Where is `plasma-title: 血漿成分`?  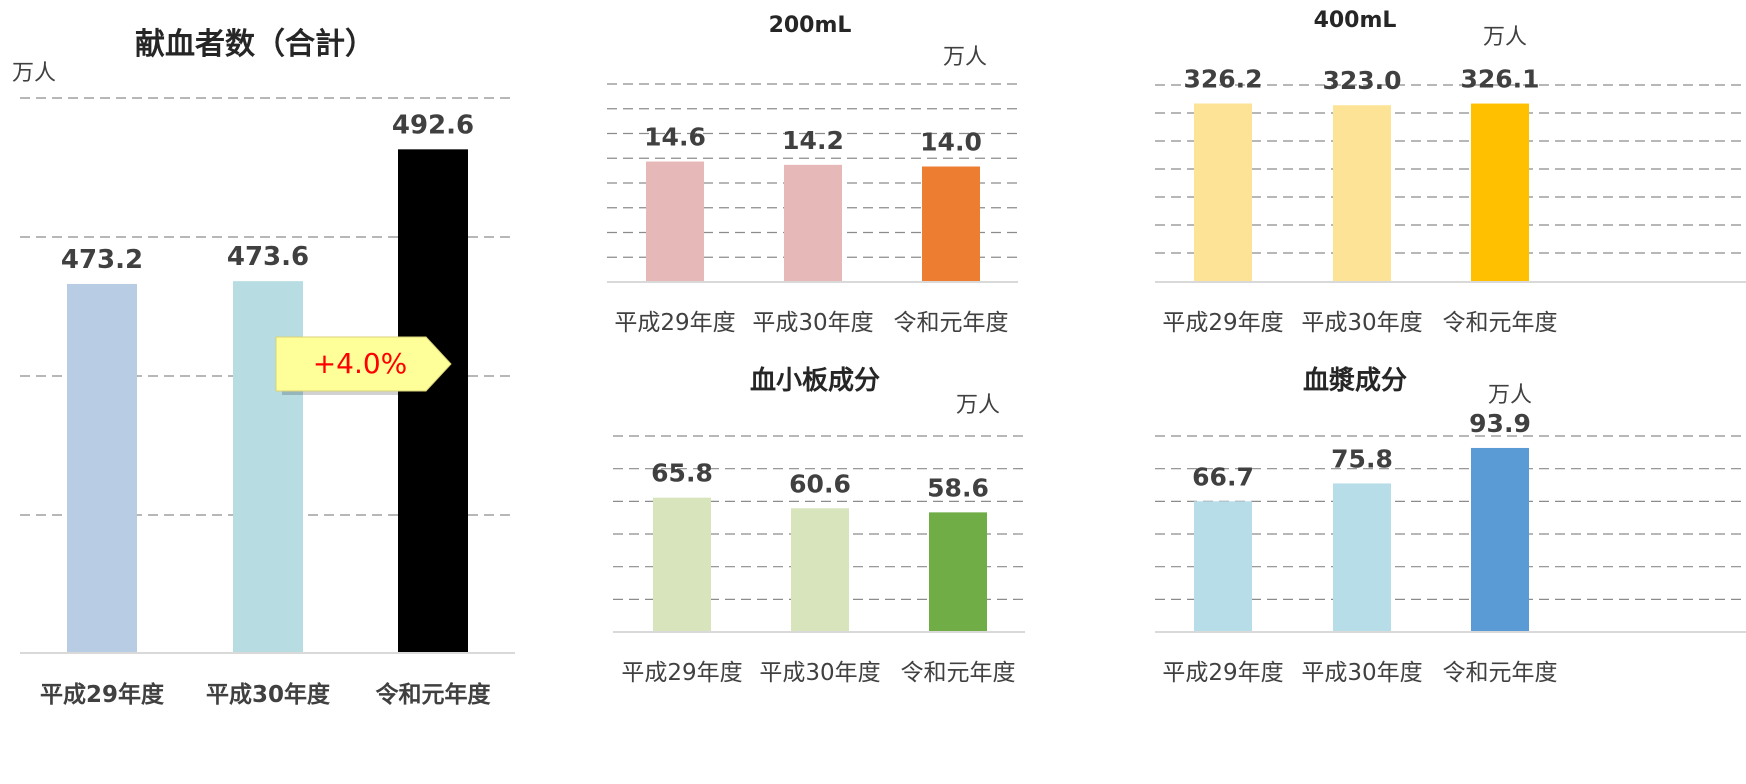 plasma-title: 血漿成分 is located at coordinates (1355, 381).